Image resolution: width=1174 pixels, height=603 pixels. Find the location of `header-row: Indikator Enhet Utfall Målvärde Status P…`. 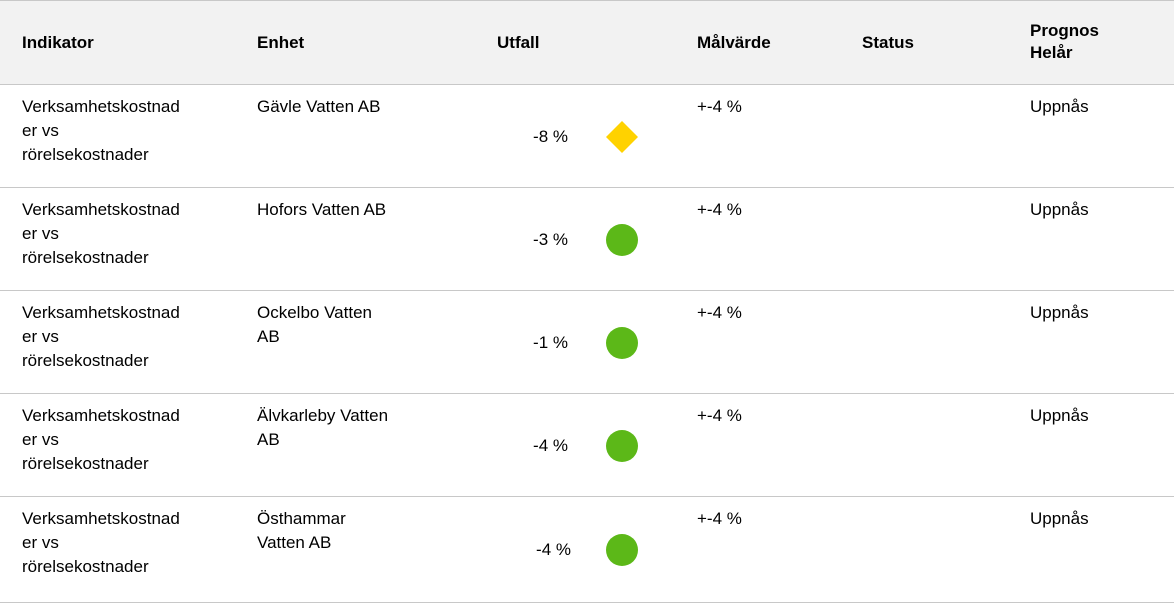

header-row: Indikator Enhet Utfall Målvärde Status P… is located at coordinates (587, 42).